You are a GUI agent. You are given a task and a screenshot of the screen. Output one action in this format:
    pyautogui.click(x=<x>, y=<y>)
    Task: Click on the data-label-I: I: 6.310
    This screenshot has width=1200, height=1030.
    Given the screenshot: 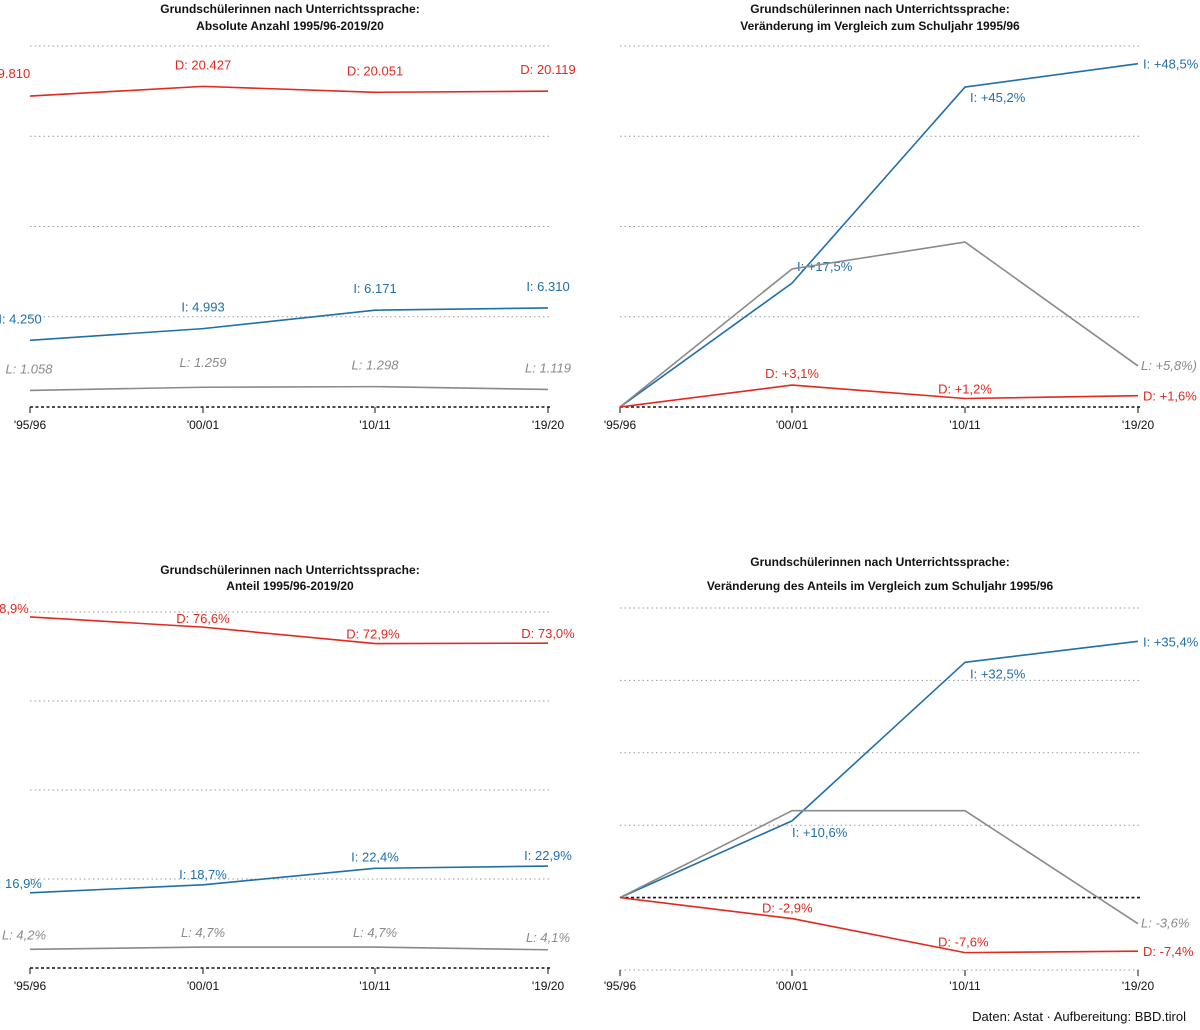 What is the action you would take?
    pyautogui.click(x=547, y=286)
    